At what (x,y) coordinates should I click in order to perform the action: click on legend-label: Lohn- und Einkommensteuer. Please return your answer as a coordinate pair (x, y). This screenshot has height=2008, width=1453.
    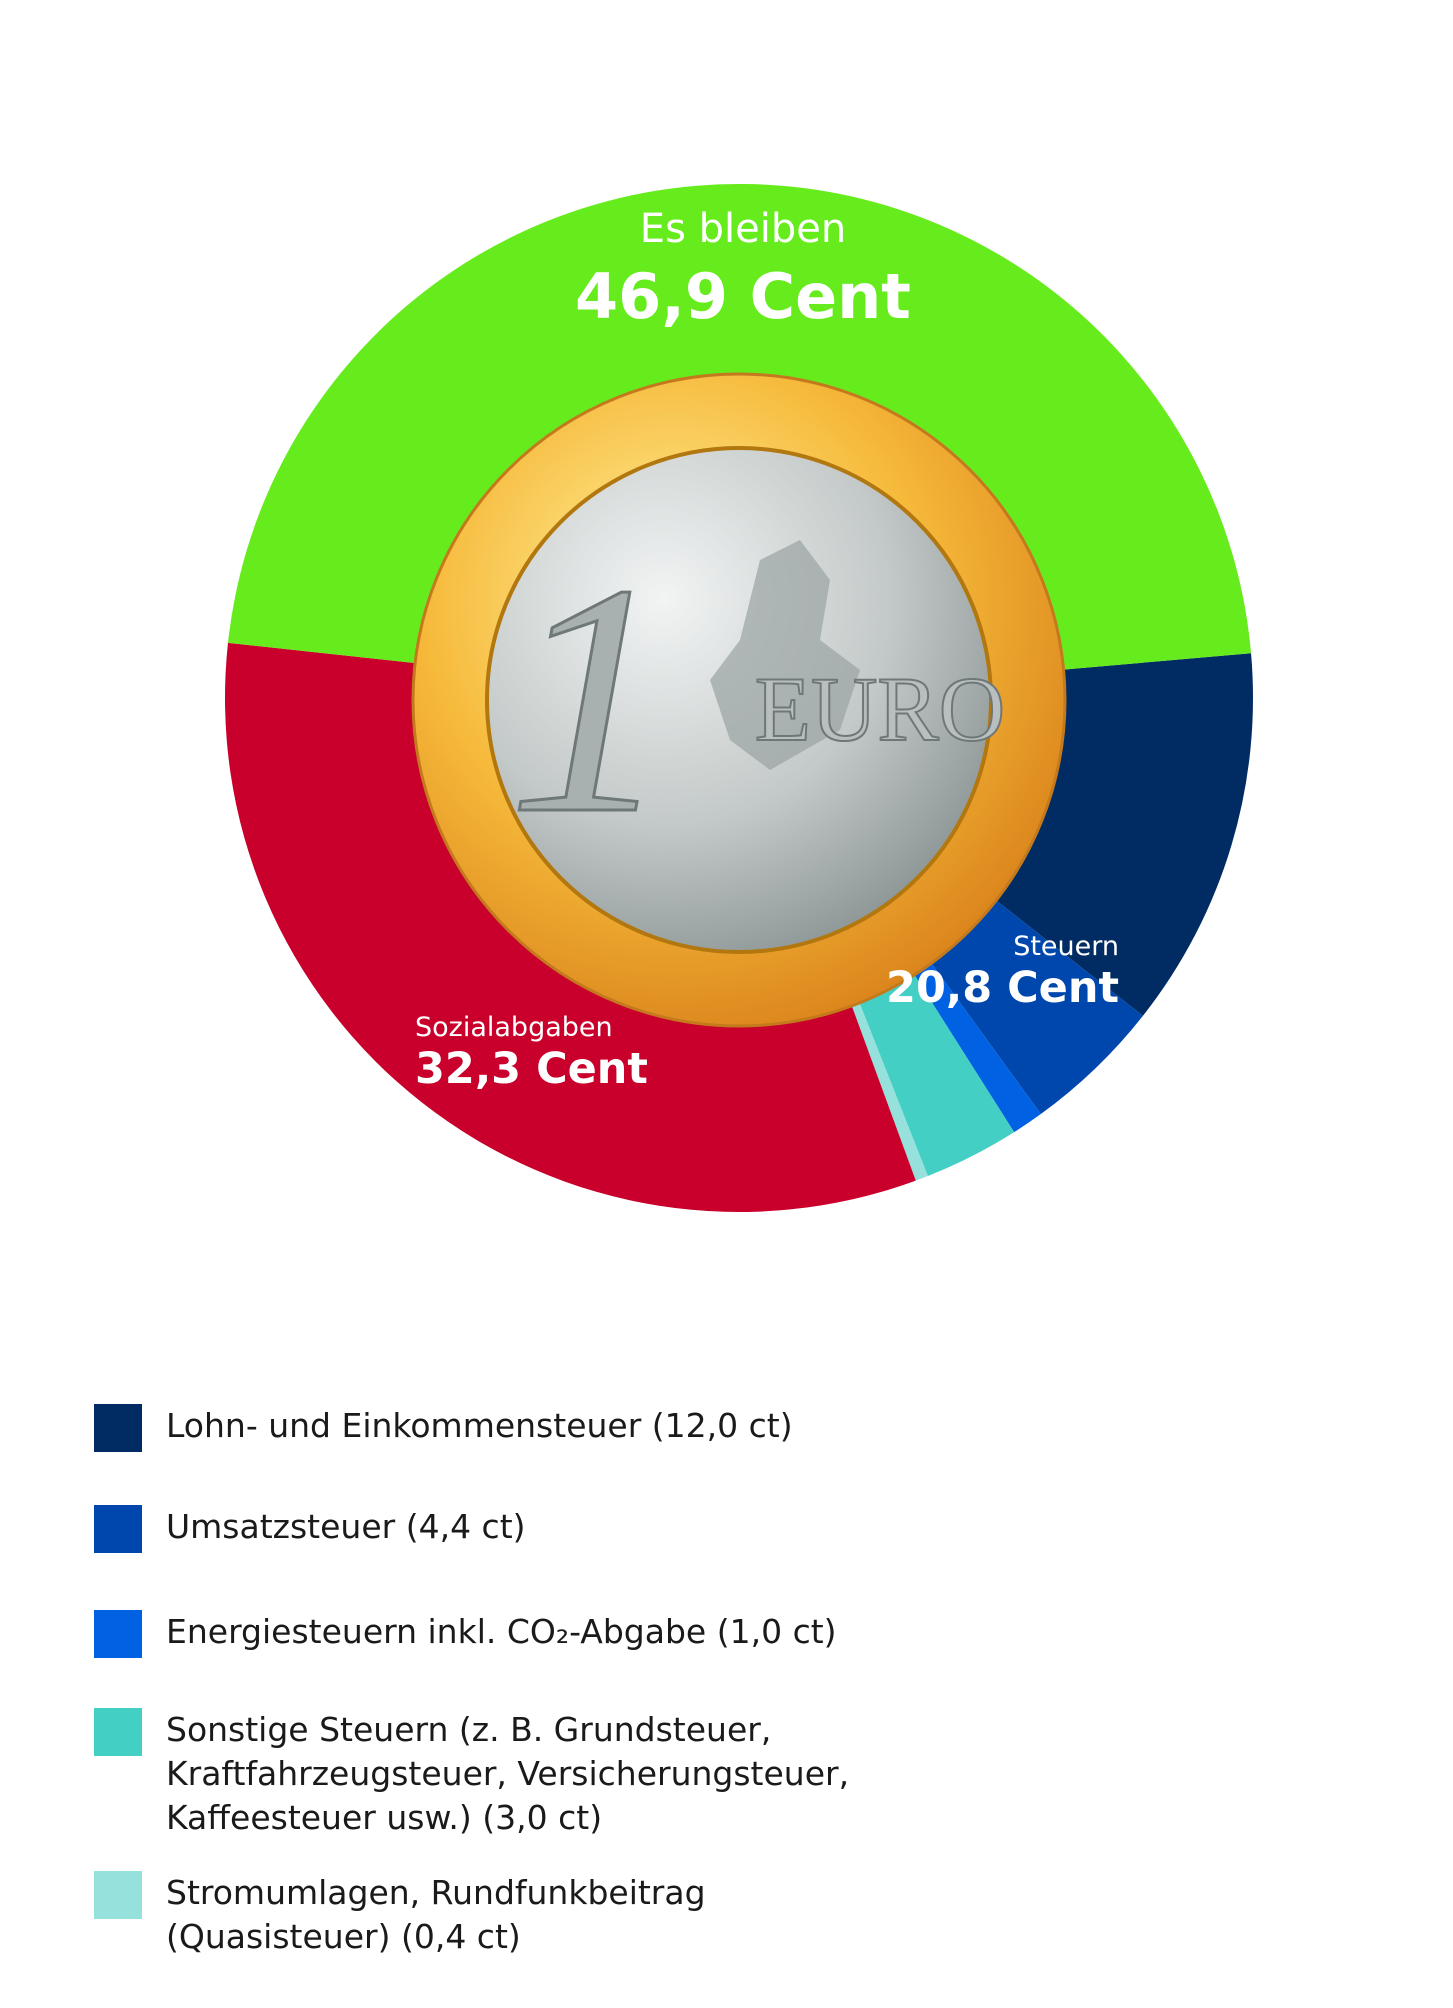
    Looking at the image, I should click on (404, 1425).